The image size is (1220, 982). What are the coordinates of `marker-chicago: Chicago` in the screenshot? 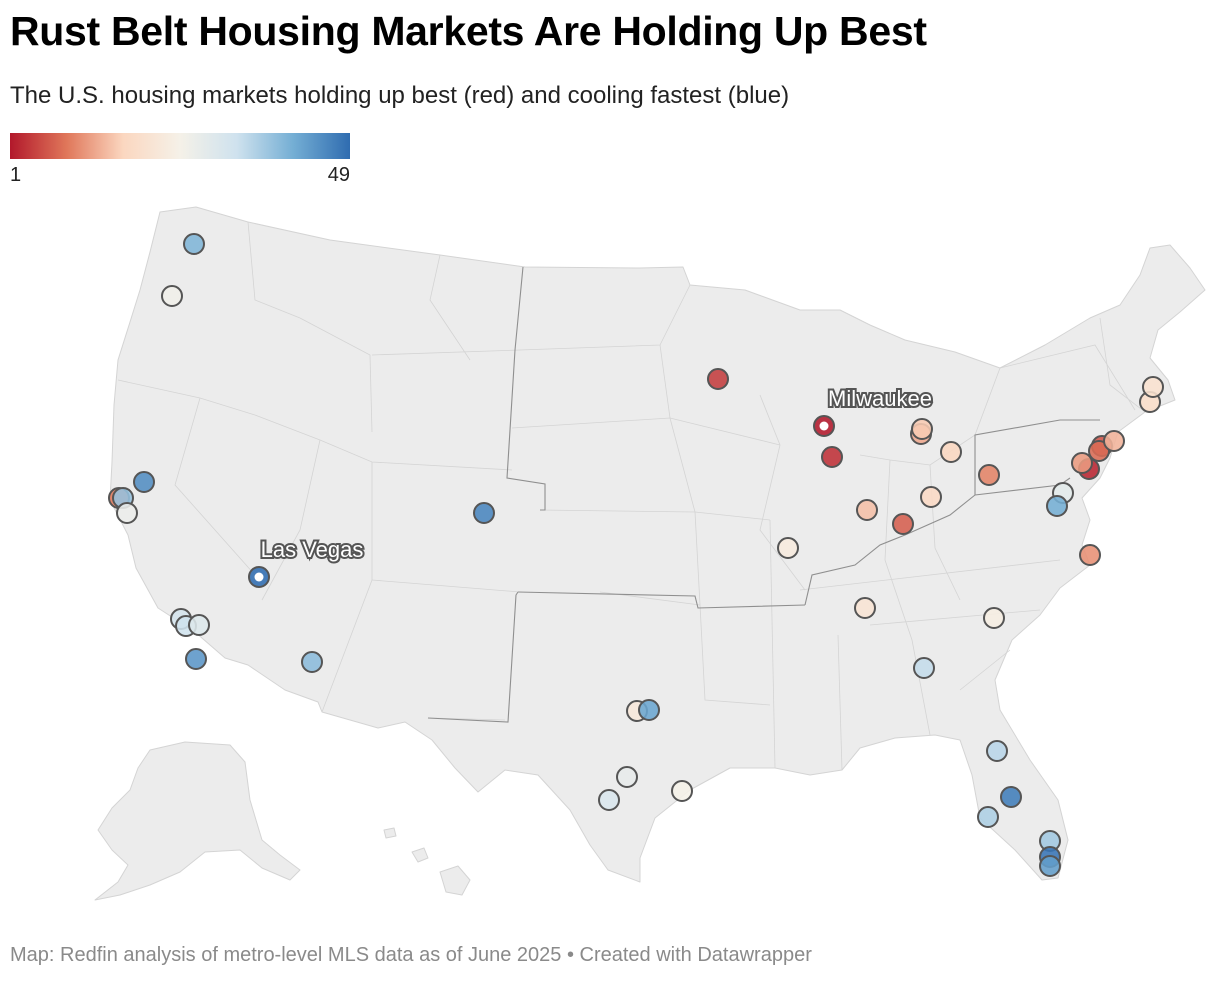 It's located at (832, 457).